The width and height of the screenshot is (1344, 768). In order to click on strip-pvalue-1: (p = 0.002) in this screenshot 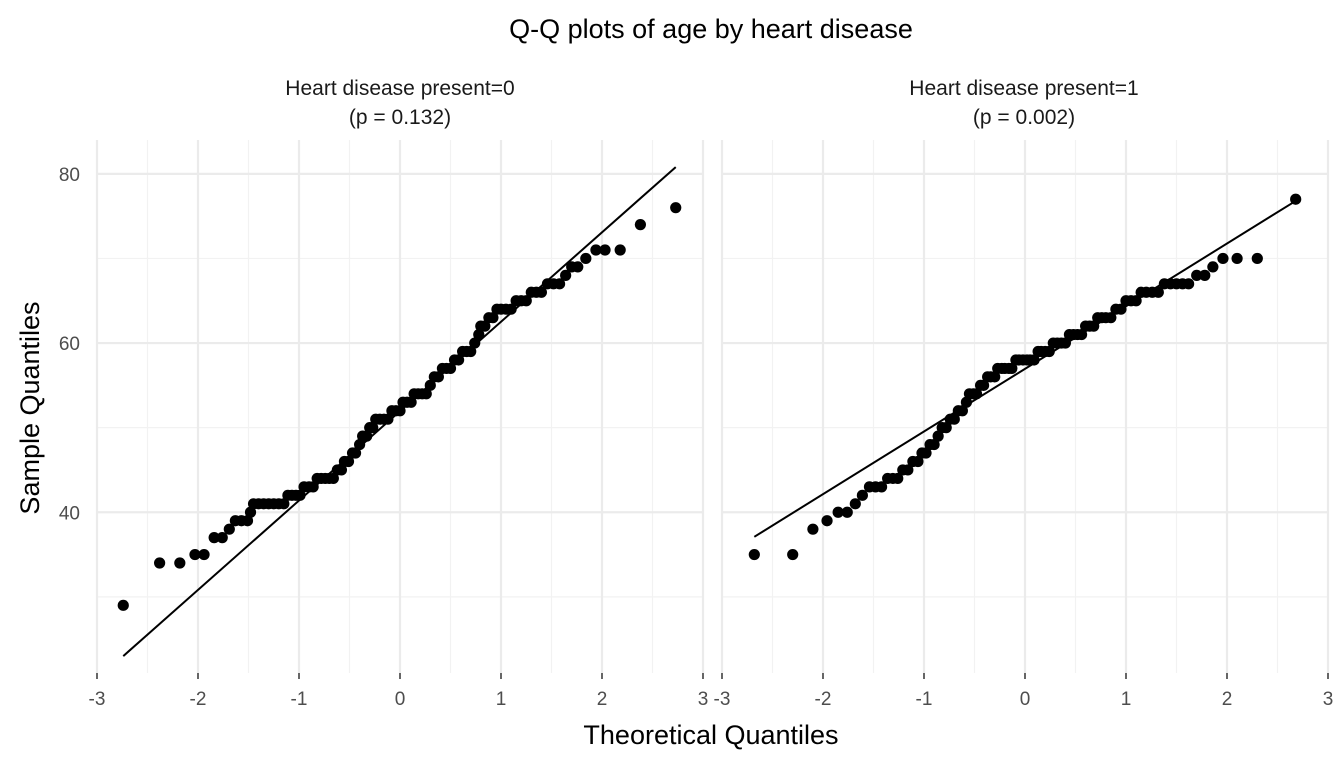, I will do `click(1024, 117)`.